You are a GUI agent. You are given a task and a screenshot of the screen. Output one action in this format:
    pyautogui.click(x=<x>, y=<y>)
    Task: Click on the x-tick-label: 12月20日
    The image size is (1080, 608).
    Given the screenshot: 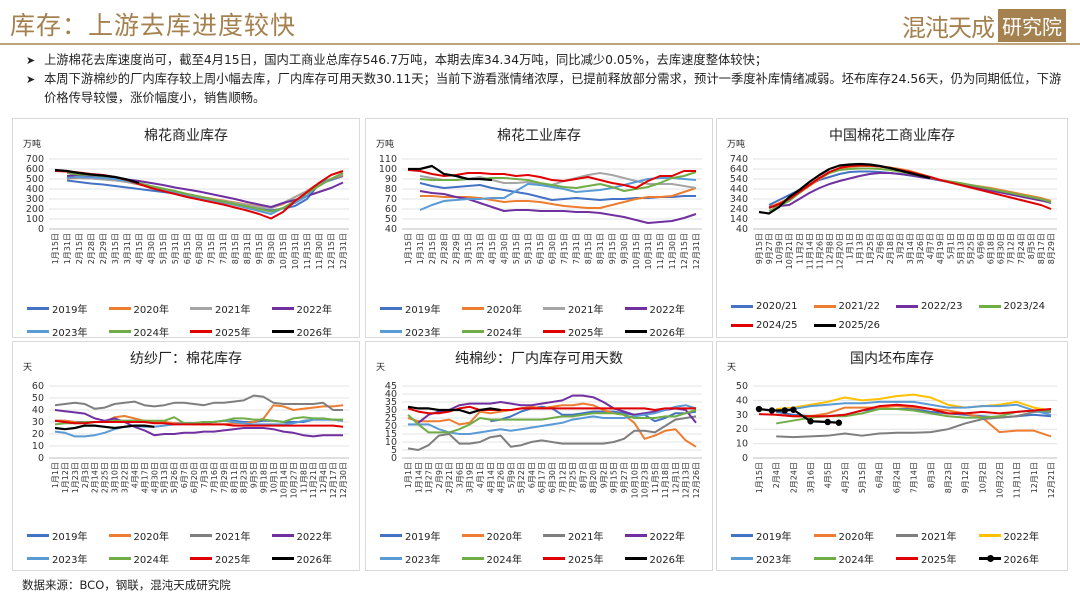 What is the action you would take?
    pyautogui.click(x=840, y=251)
    